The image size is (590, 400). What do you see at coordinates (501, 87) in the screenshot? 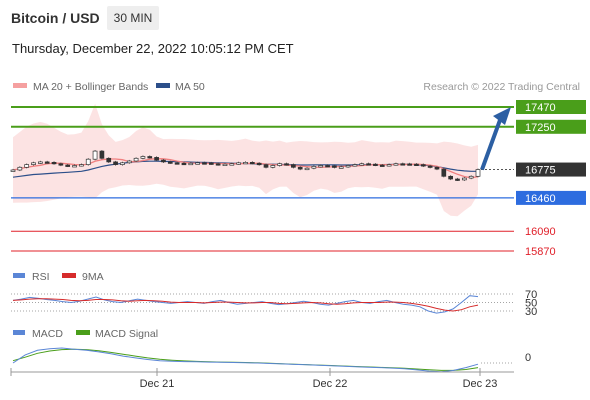
I see `credit-label: Research © 2022 Trading Central` at bounding box center [501, 87].